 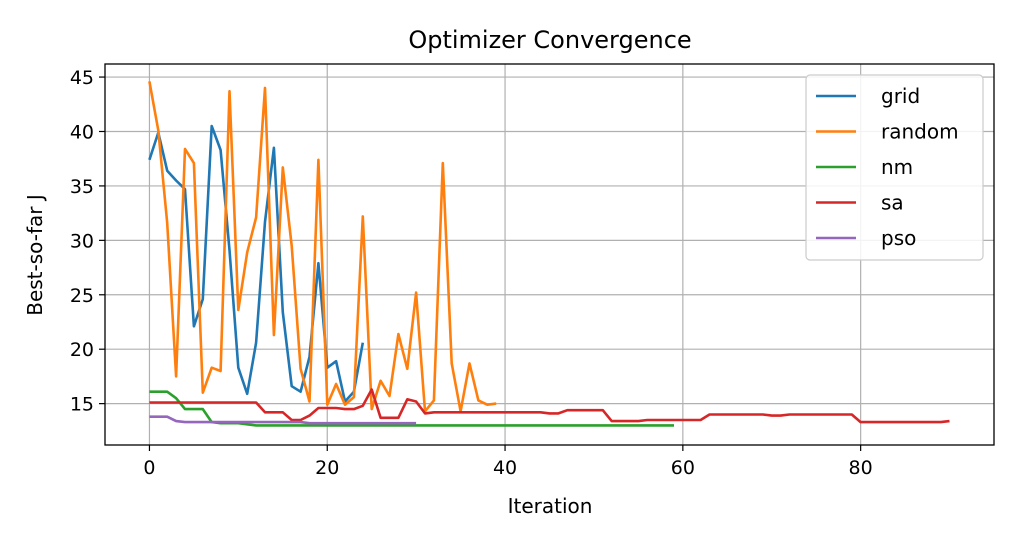 I want to click on series-line-sa, so click(x=549, y=406).